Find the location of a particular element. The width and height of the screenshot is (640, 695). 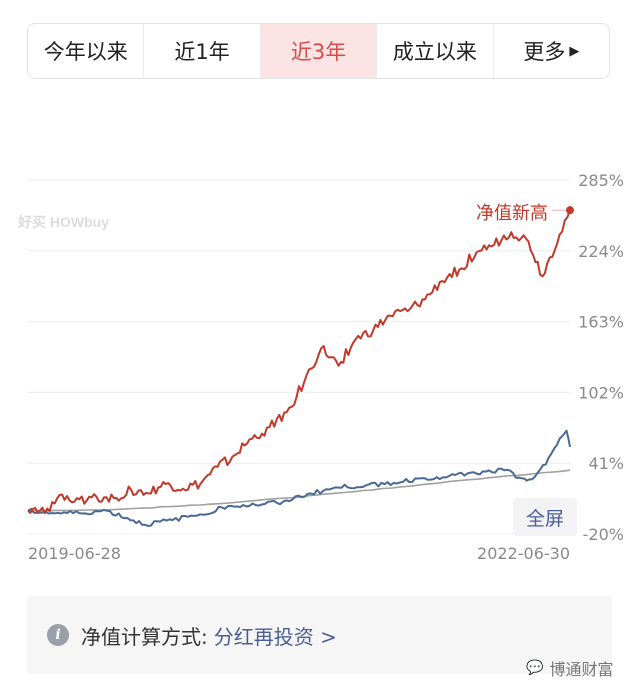

y-tick-label: 41% is located at coordinates (606, 463).